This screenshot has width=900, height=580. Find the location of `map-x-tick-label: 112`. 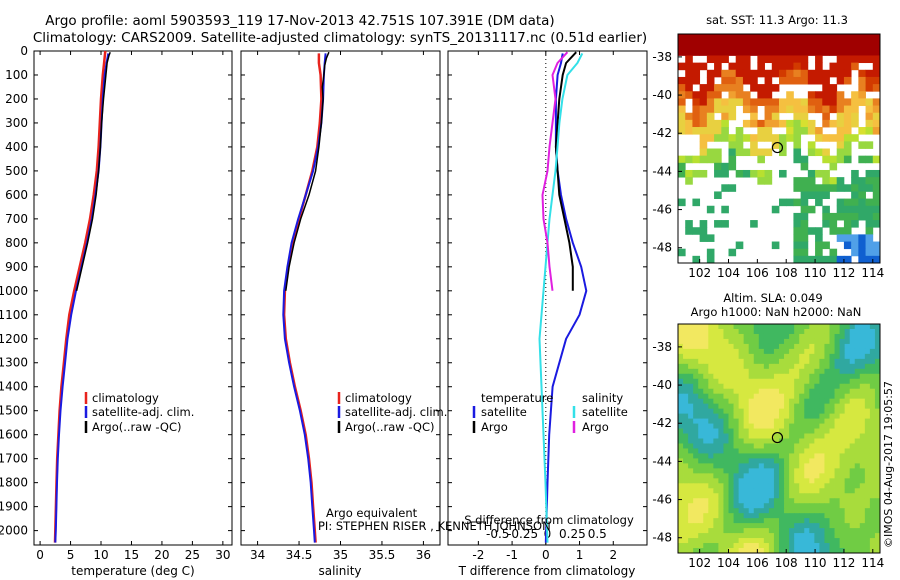

map-x-tick-label: 112 is located at coordinates (843, 563).